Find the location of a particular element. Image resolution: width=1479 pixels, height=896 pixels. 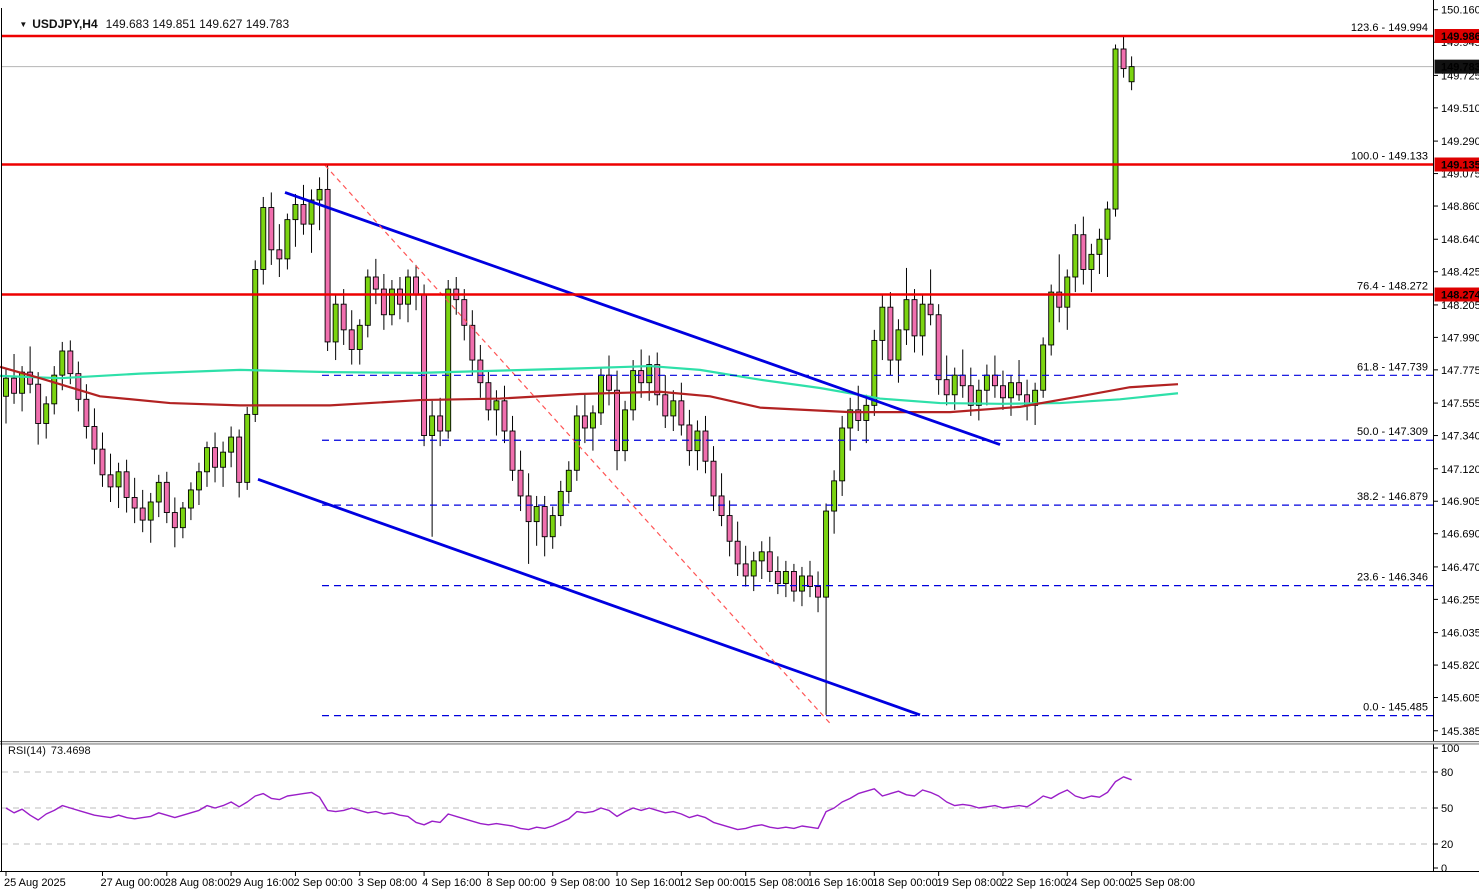

svg-text: 147.340 is located at coordinates (1460, 437).